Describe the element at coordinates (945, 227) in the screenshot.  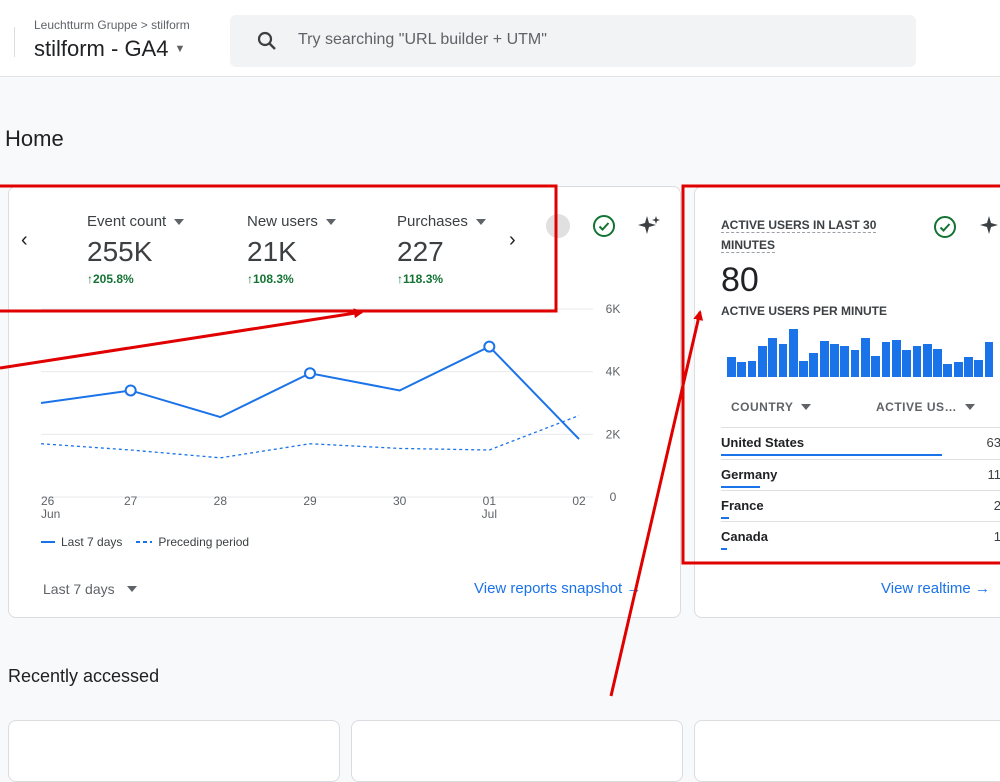
I see `check-circle-icon` at that location.